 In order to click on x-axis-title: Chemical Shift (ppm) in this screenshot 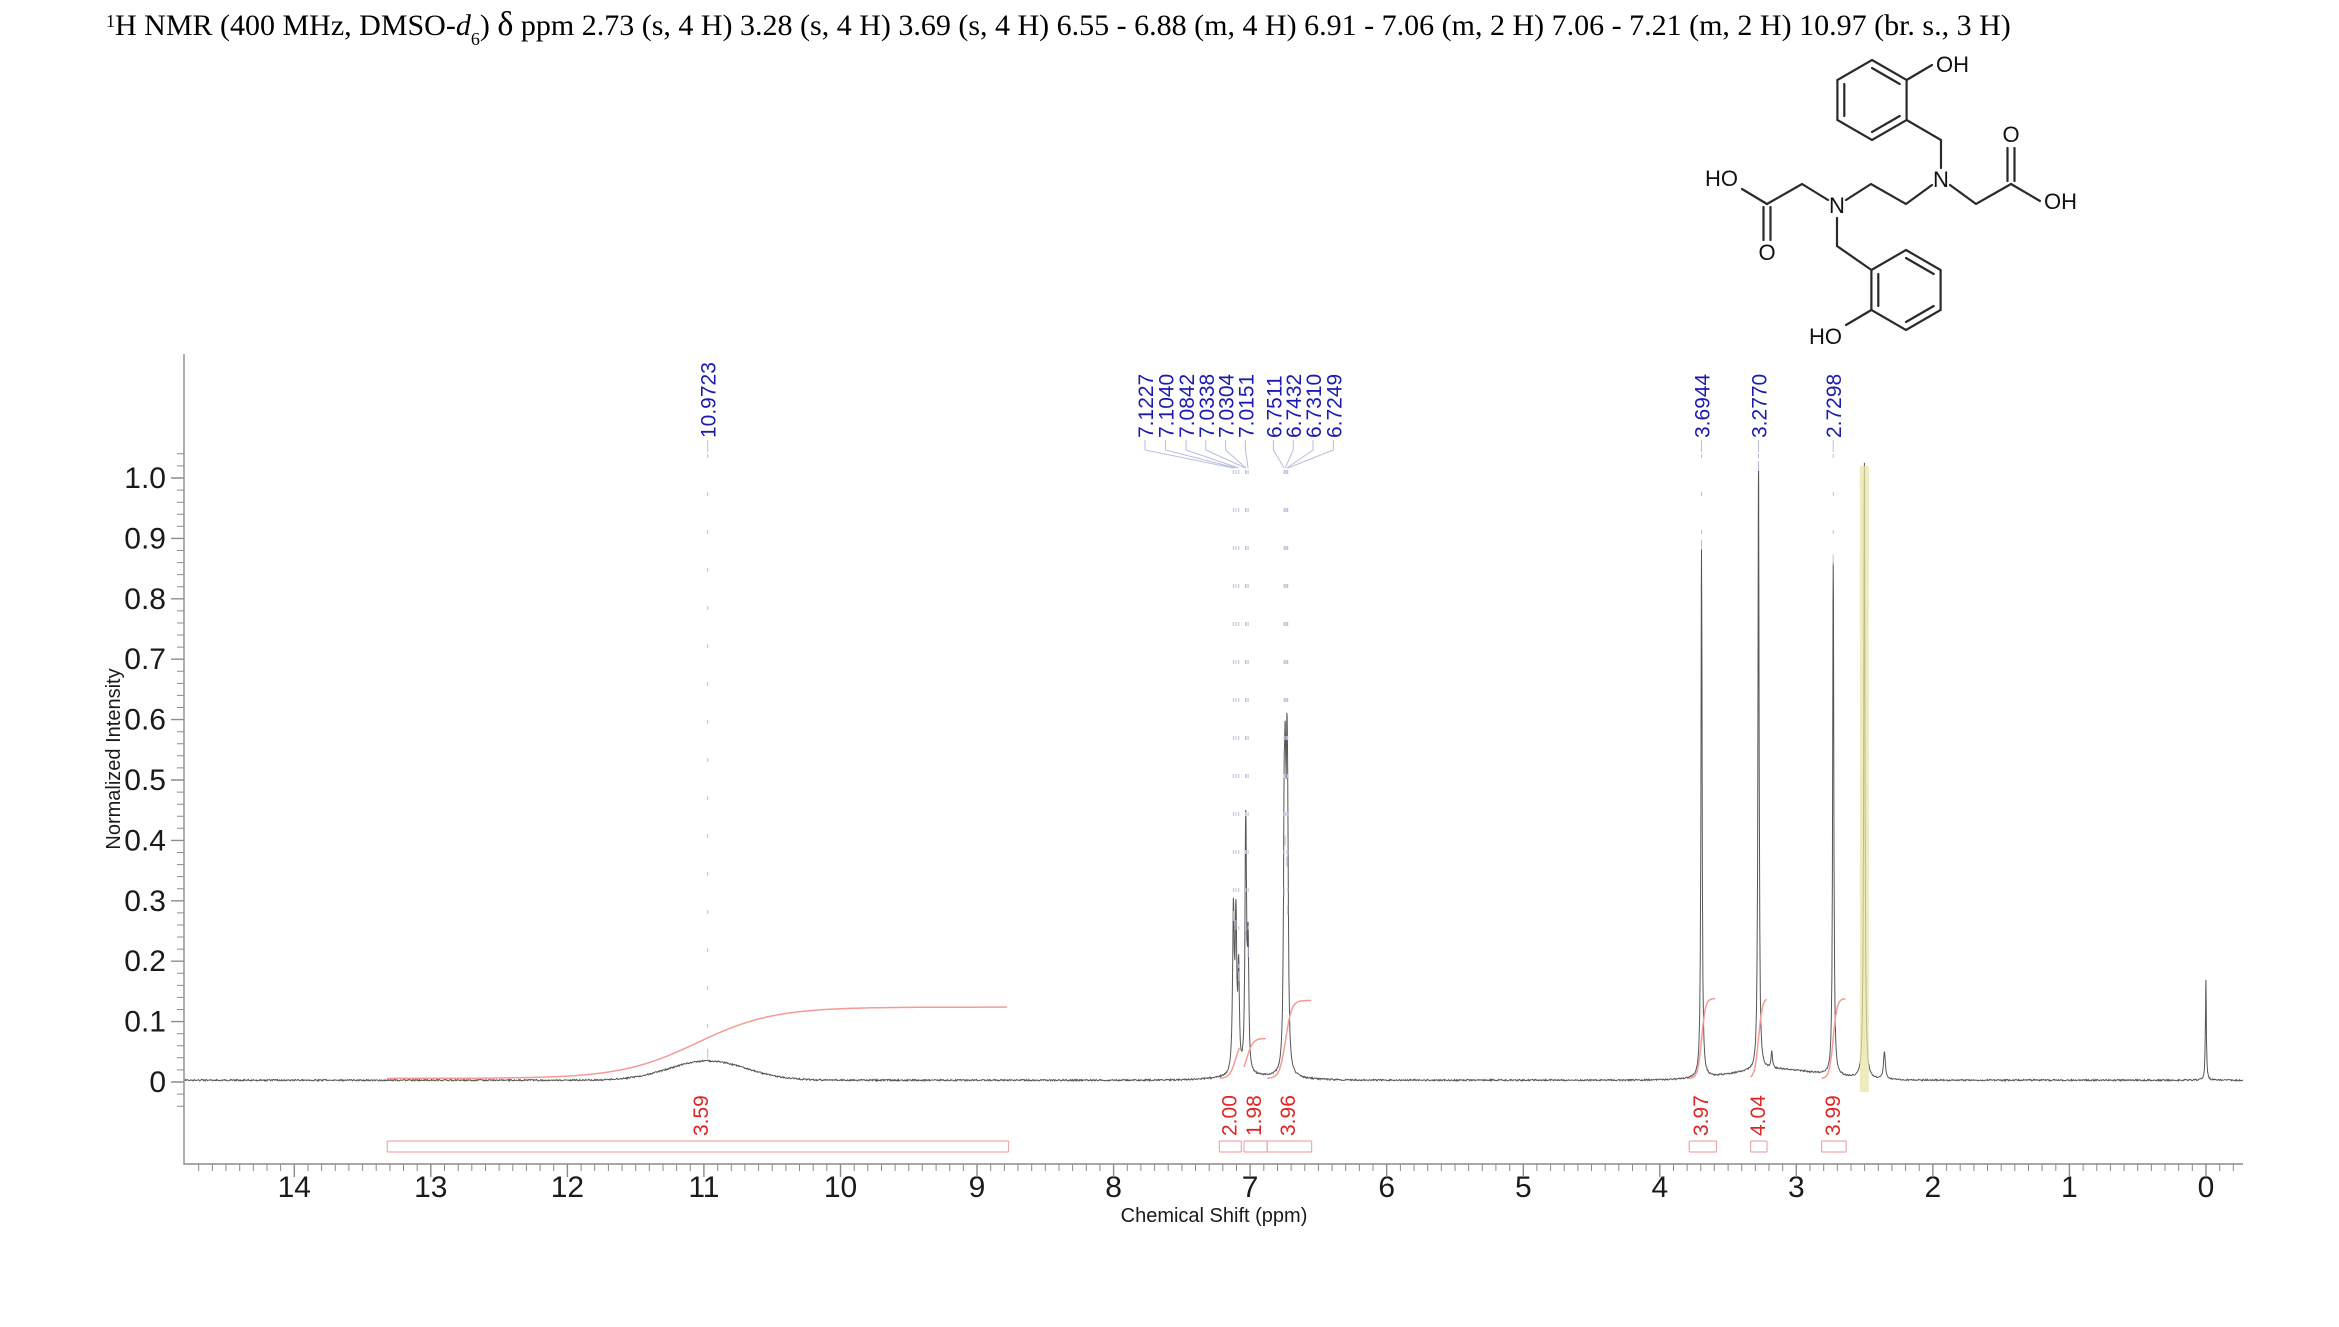, I will do `click(1214, 1216)`.